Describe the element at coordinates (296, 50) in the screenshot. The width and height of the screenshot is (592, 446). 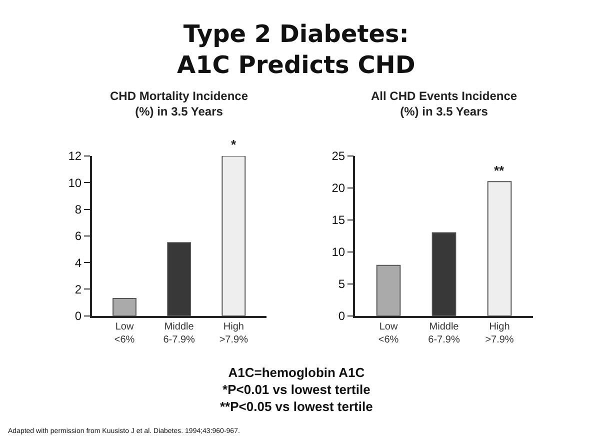
I see `text: Type 2 Diabetes: A1C Predicts CHD` at that location.